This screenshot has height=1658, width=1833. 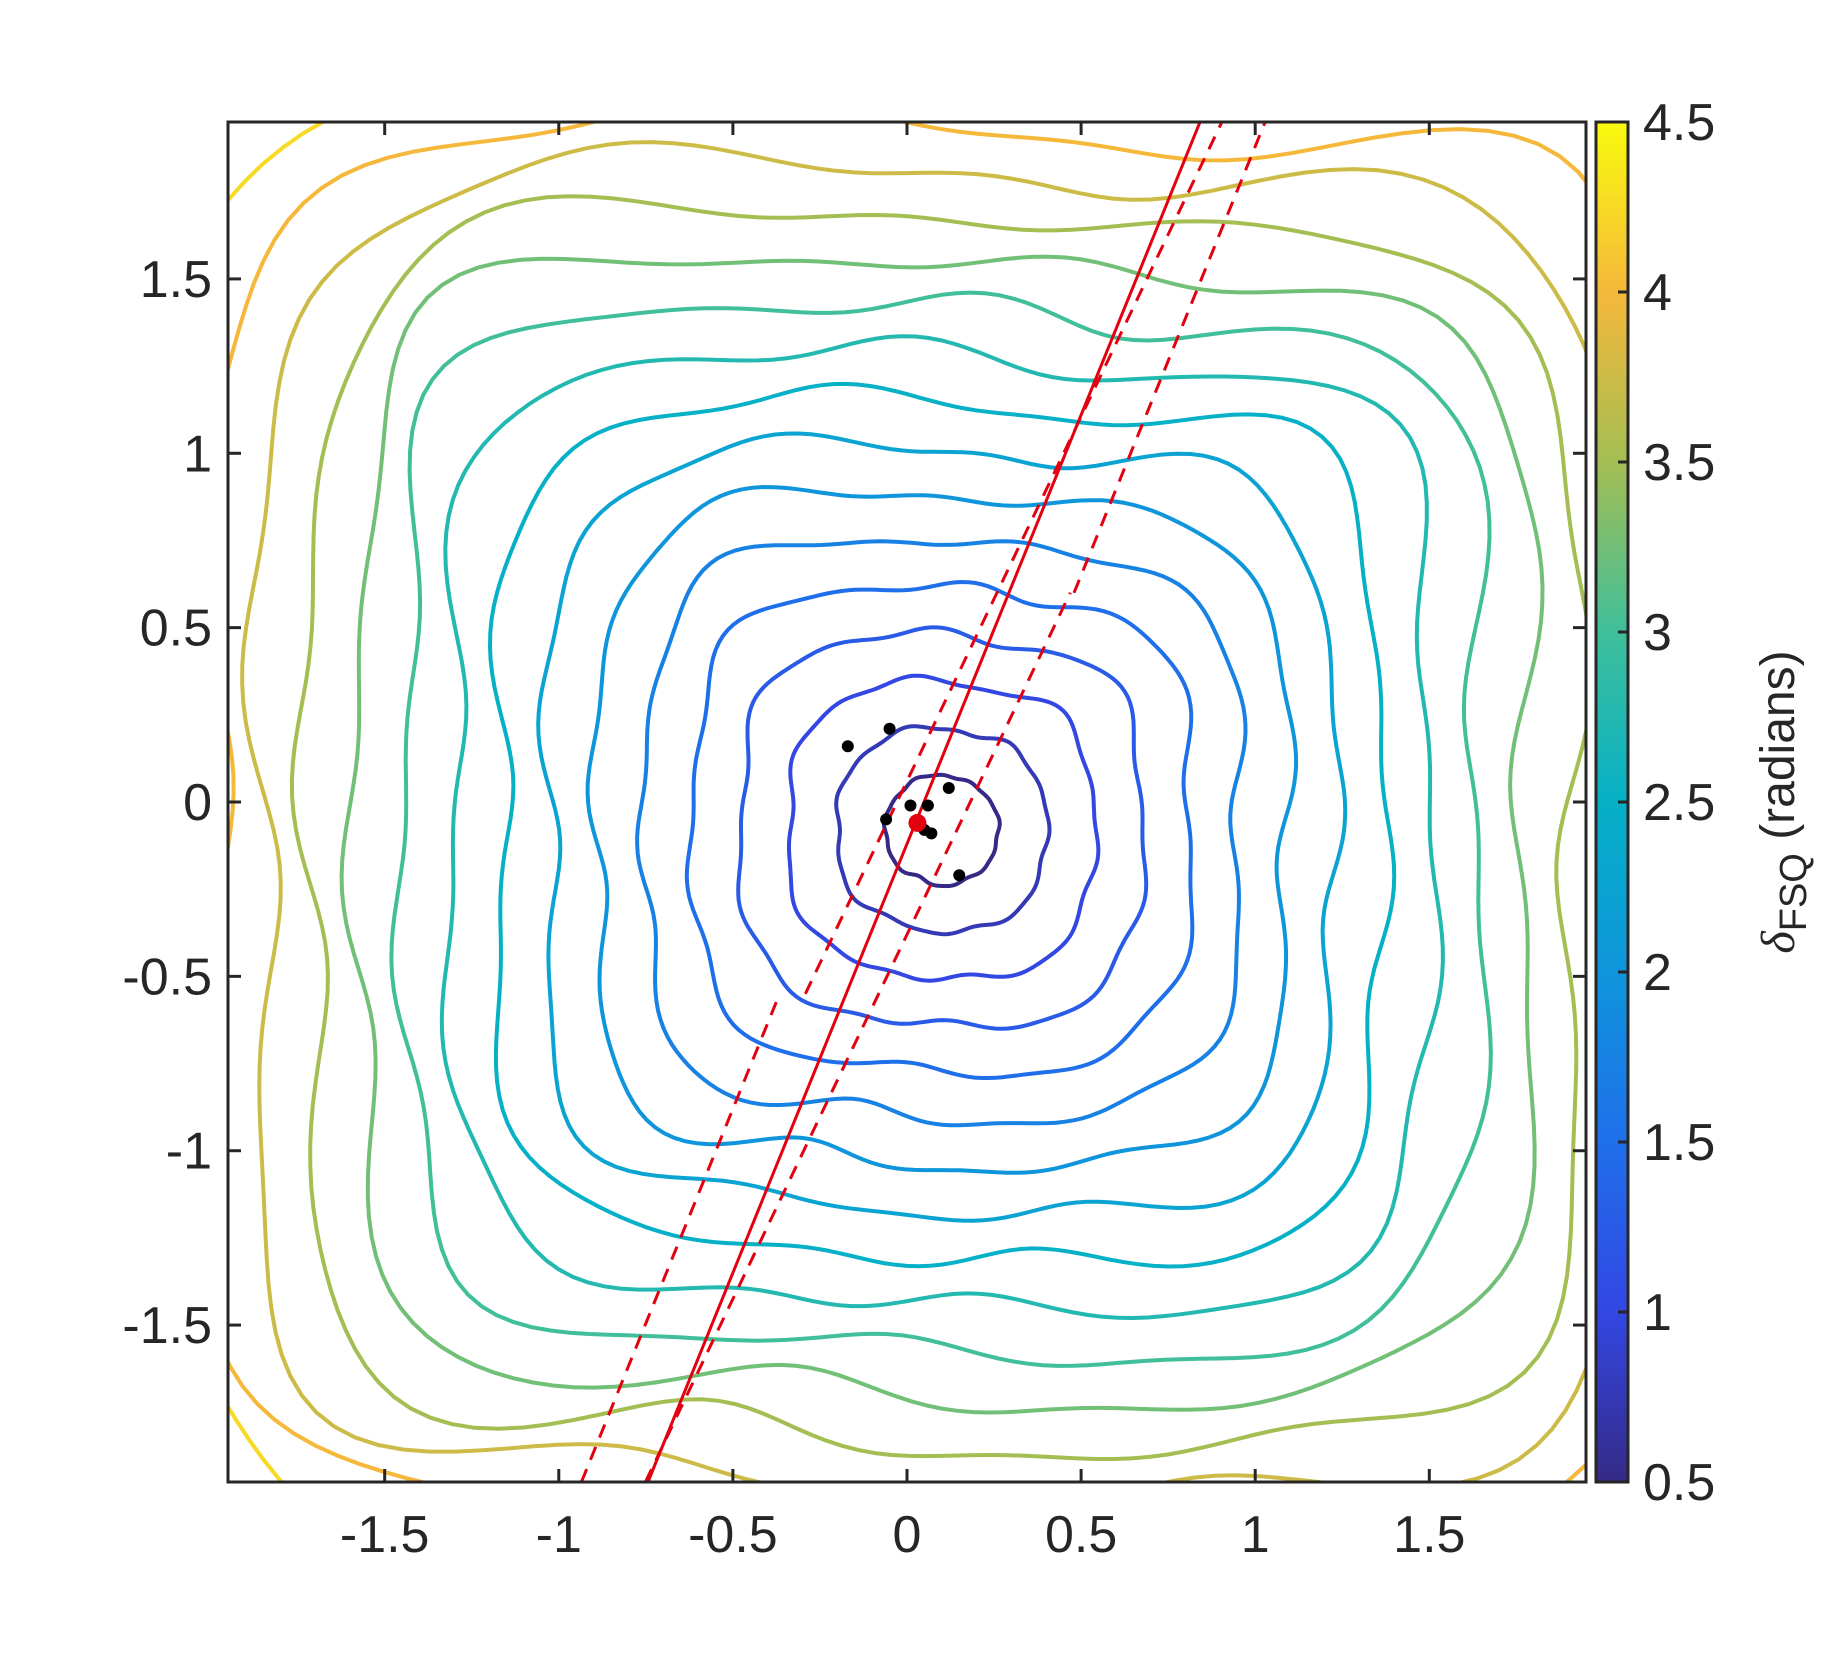 I want to click on y-tick-label: 1, so click(x=197, y=454).